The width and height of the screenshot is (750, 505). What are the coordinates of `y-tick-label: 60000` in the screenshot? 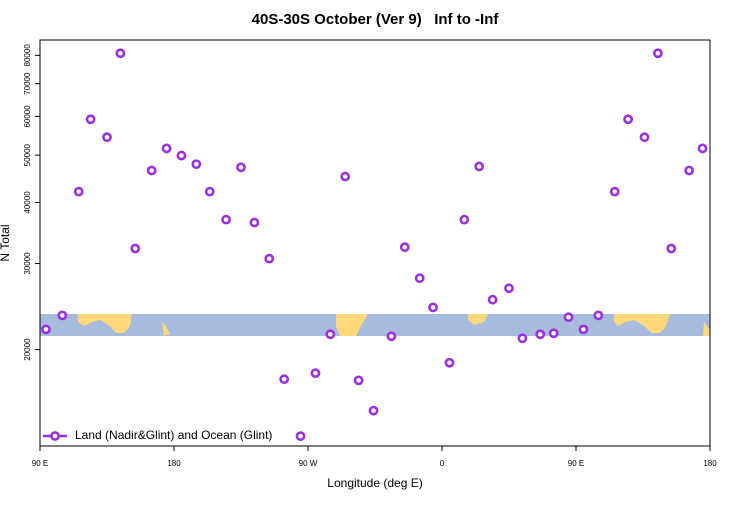 It's located at (27, 116).